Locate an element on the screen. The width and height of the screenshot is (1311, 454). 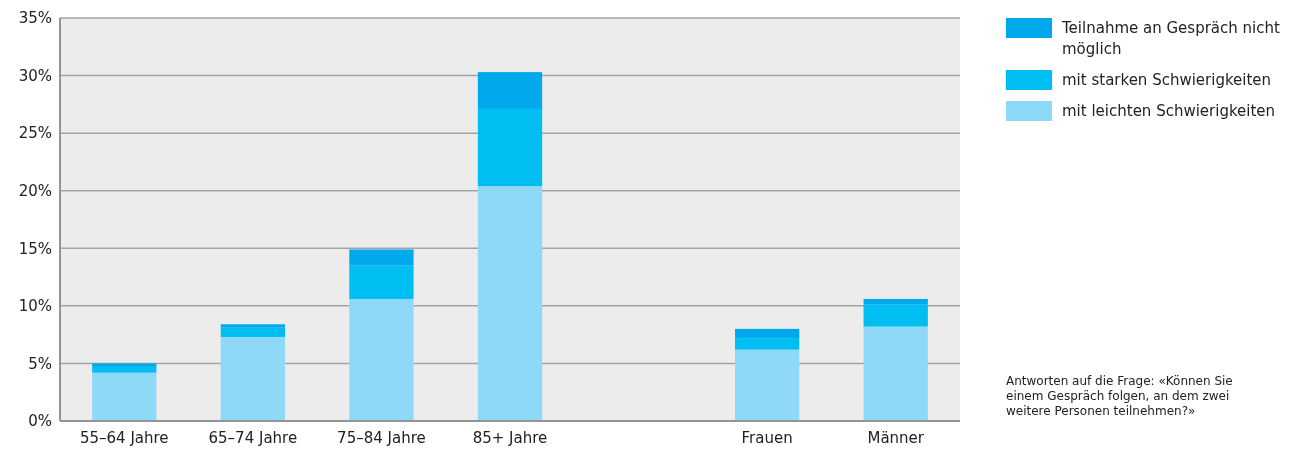
x-tick-label: 85+ Jahre is located at coordinates (510, 438).